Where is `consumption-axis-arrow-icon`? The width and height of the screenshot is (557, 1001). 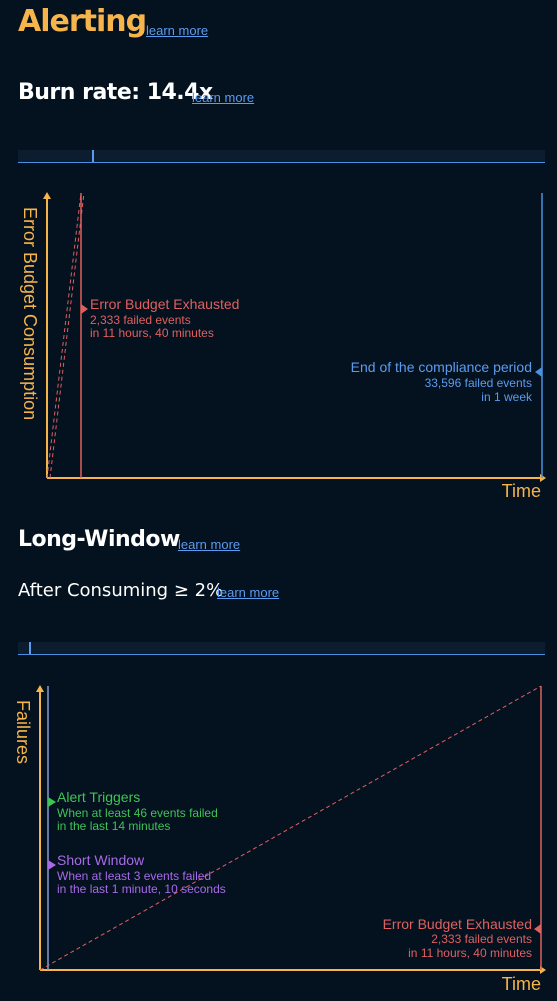 consumption-axis-arrow-icon is located at coordinates (47, 195).